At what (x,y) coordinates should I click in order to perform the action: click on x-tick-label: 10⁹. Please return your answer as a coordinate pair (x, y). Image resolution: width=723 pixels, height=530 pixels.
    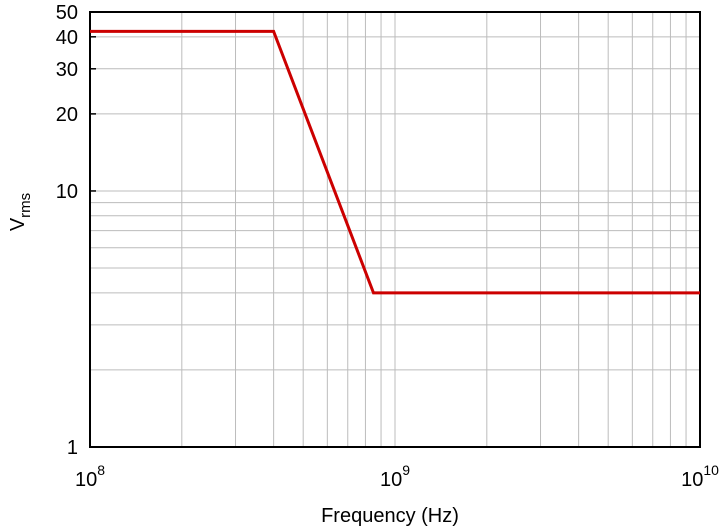
    Looking at the image, I should click on (395, 476).